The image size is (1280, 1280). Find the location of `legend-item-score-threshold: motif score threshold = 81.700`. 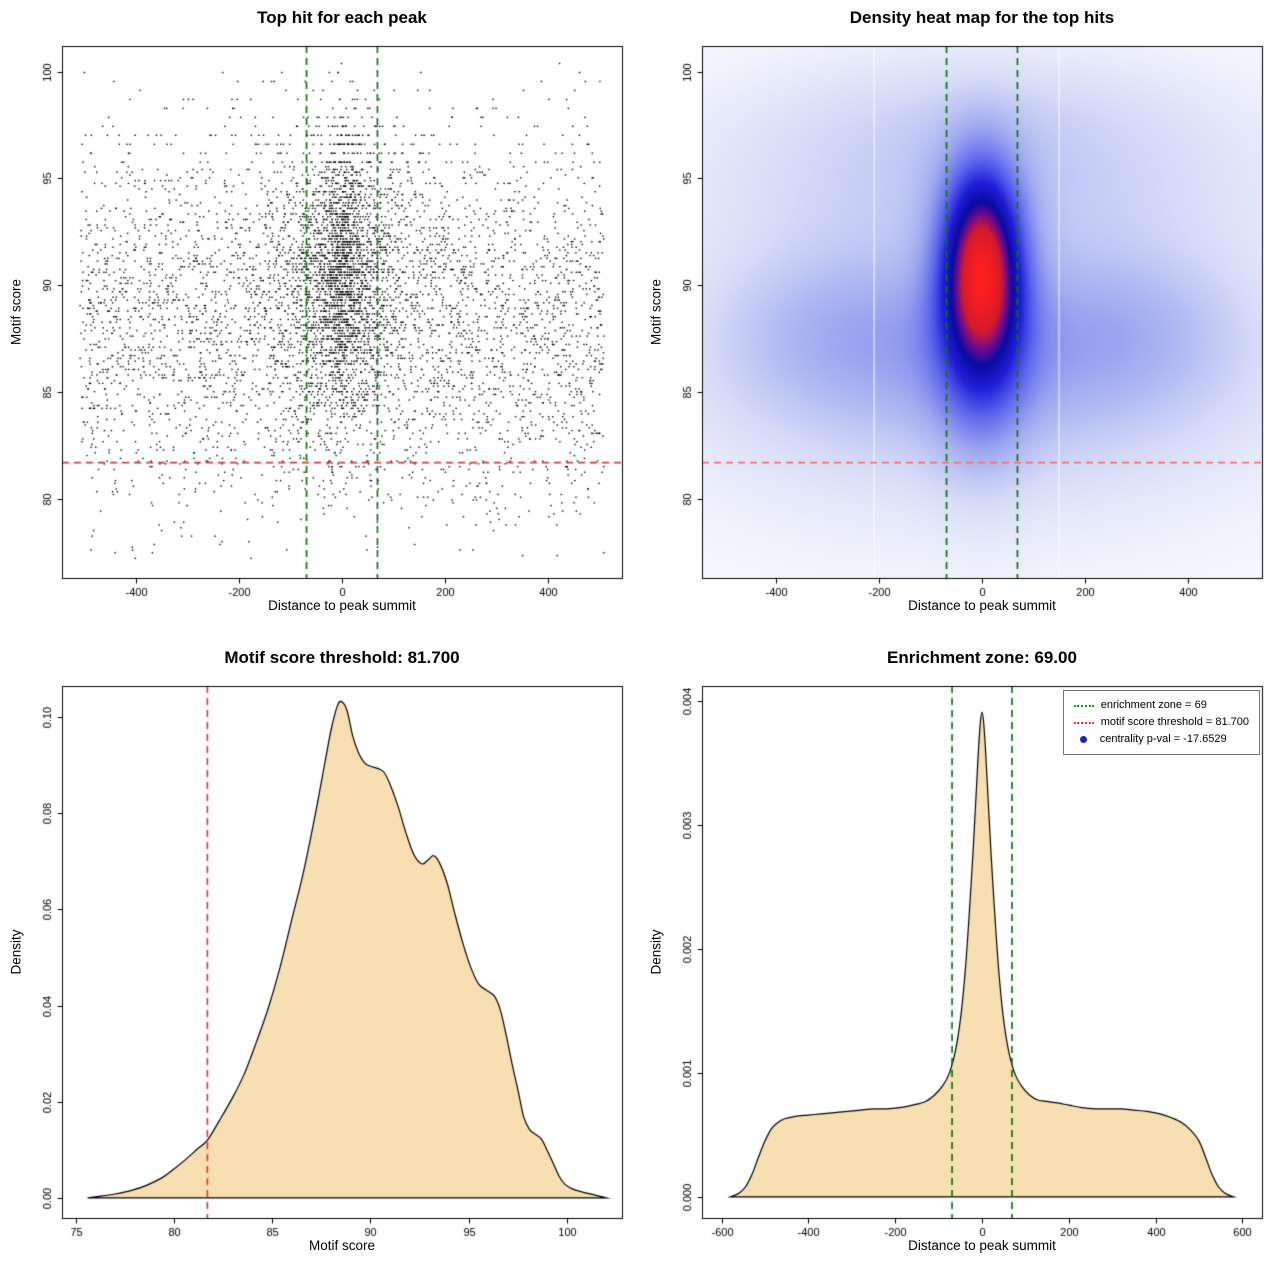

legend-item-score-threshold: motif score threshold = 81.700 is located at coordinates (1161, 722).